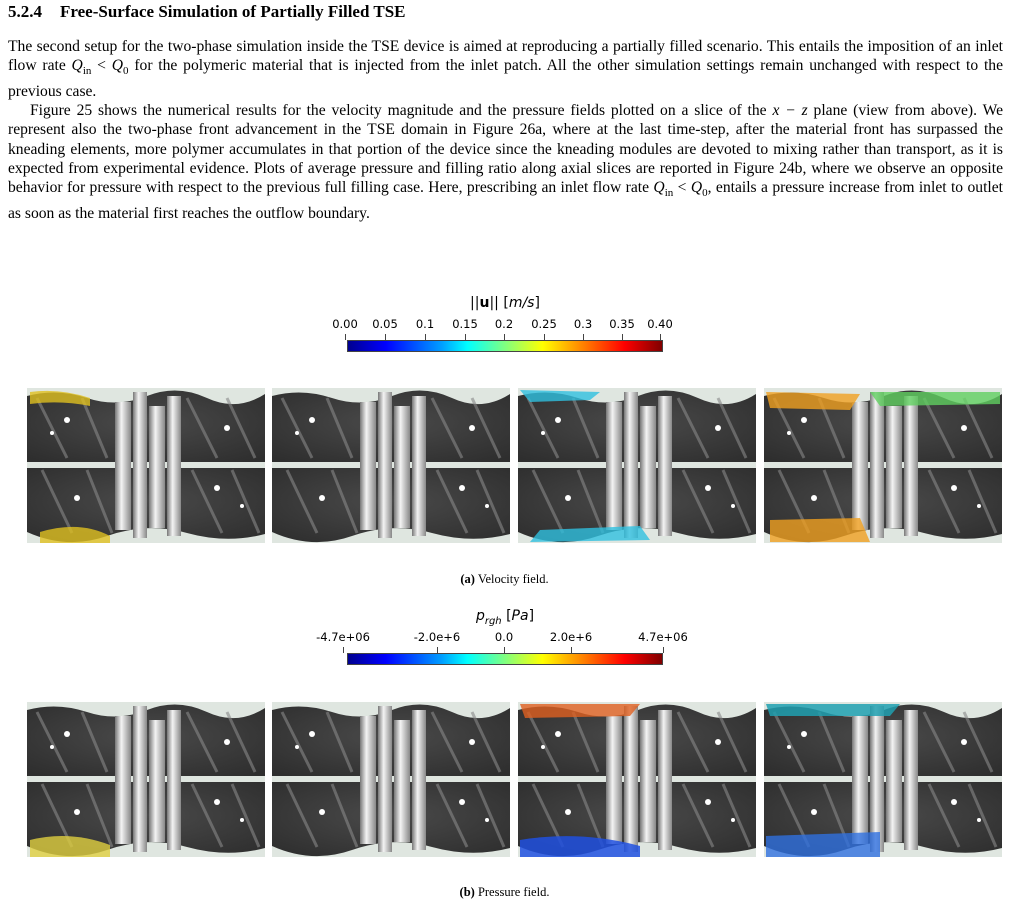 The width and height of the screenshot is (1009, 909). I want to click on math-symbol: x − z, so click(790, 110).